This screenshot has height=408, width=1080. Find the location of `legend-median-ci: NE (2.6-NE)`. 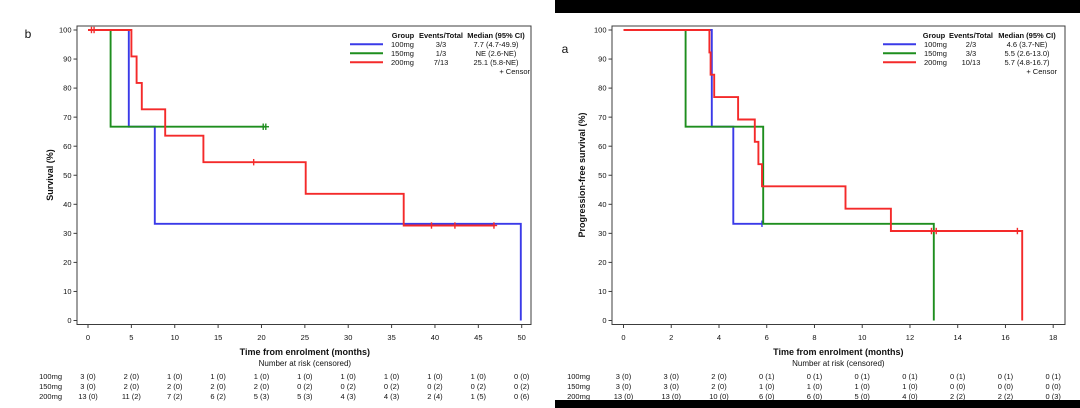

legend-median-ci: NE (2.6-NE) is located at coordinates (496, 53).